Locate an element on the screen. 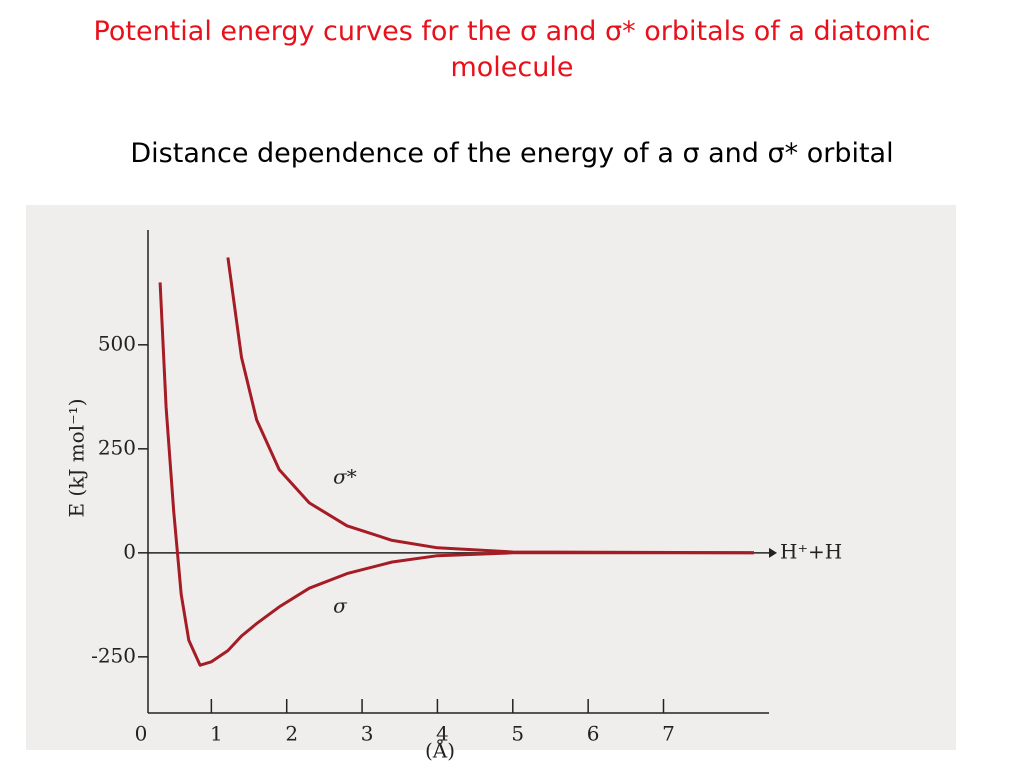 Image resolution: width=1024 pixels, height=768 pixels. y-axis-label: E (kJ mol⁻¹) is located at coordinates (77, 457).